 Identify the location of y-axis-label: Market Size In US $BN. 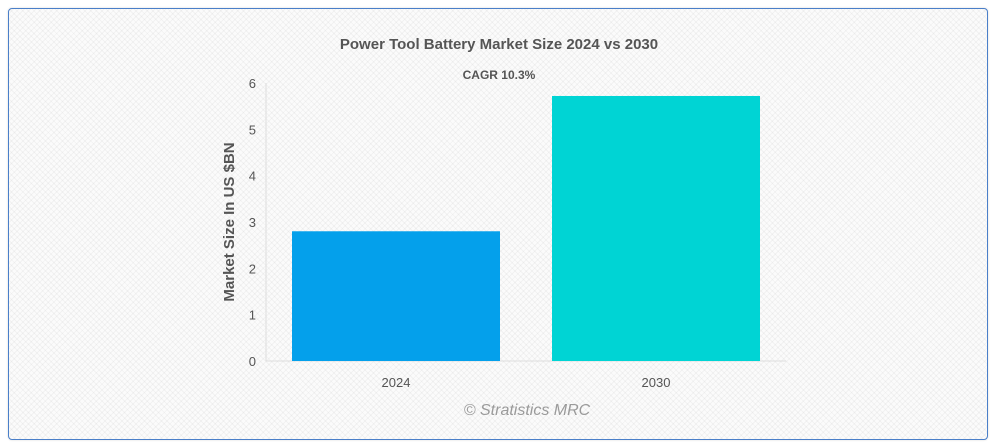
(229, 221).